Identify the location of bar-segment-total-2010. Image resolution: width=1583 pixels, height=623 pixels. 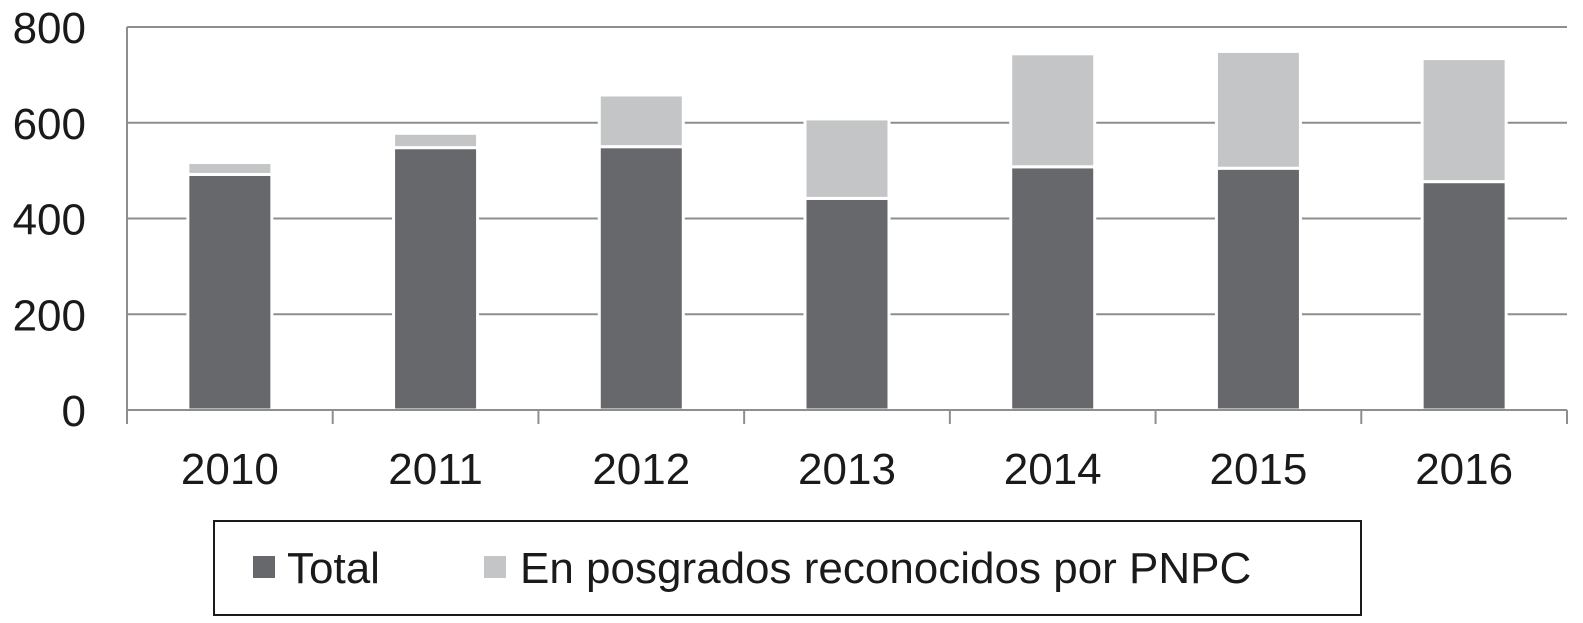
(230, 292).